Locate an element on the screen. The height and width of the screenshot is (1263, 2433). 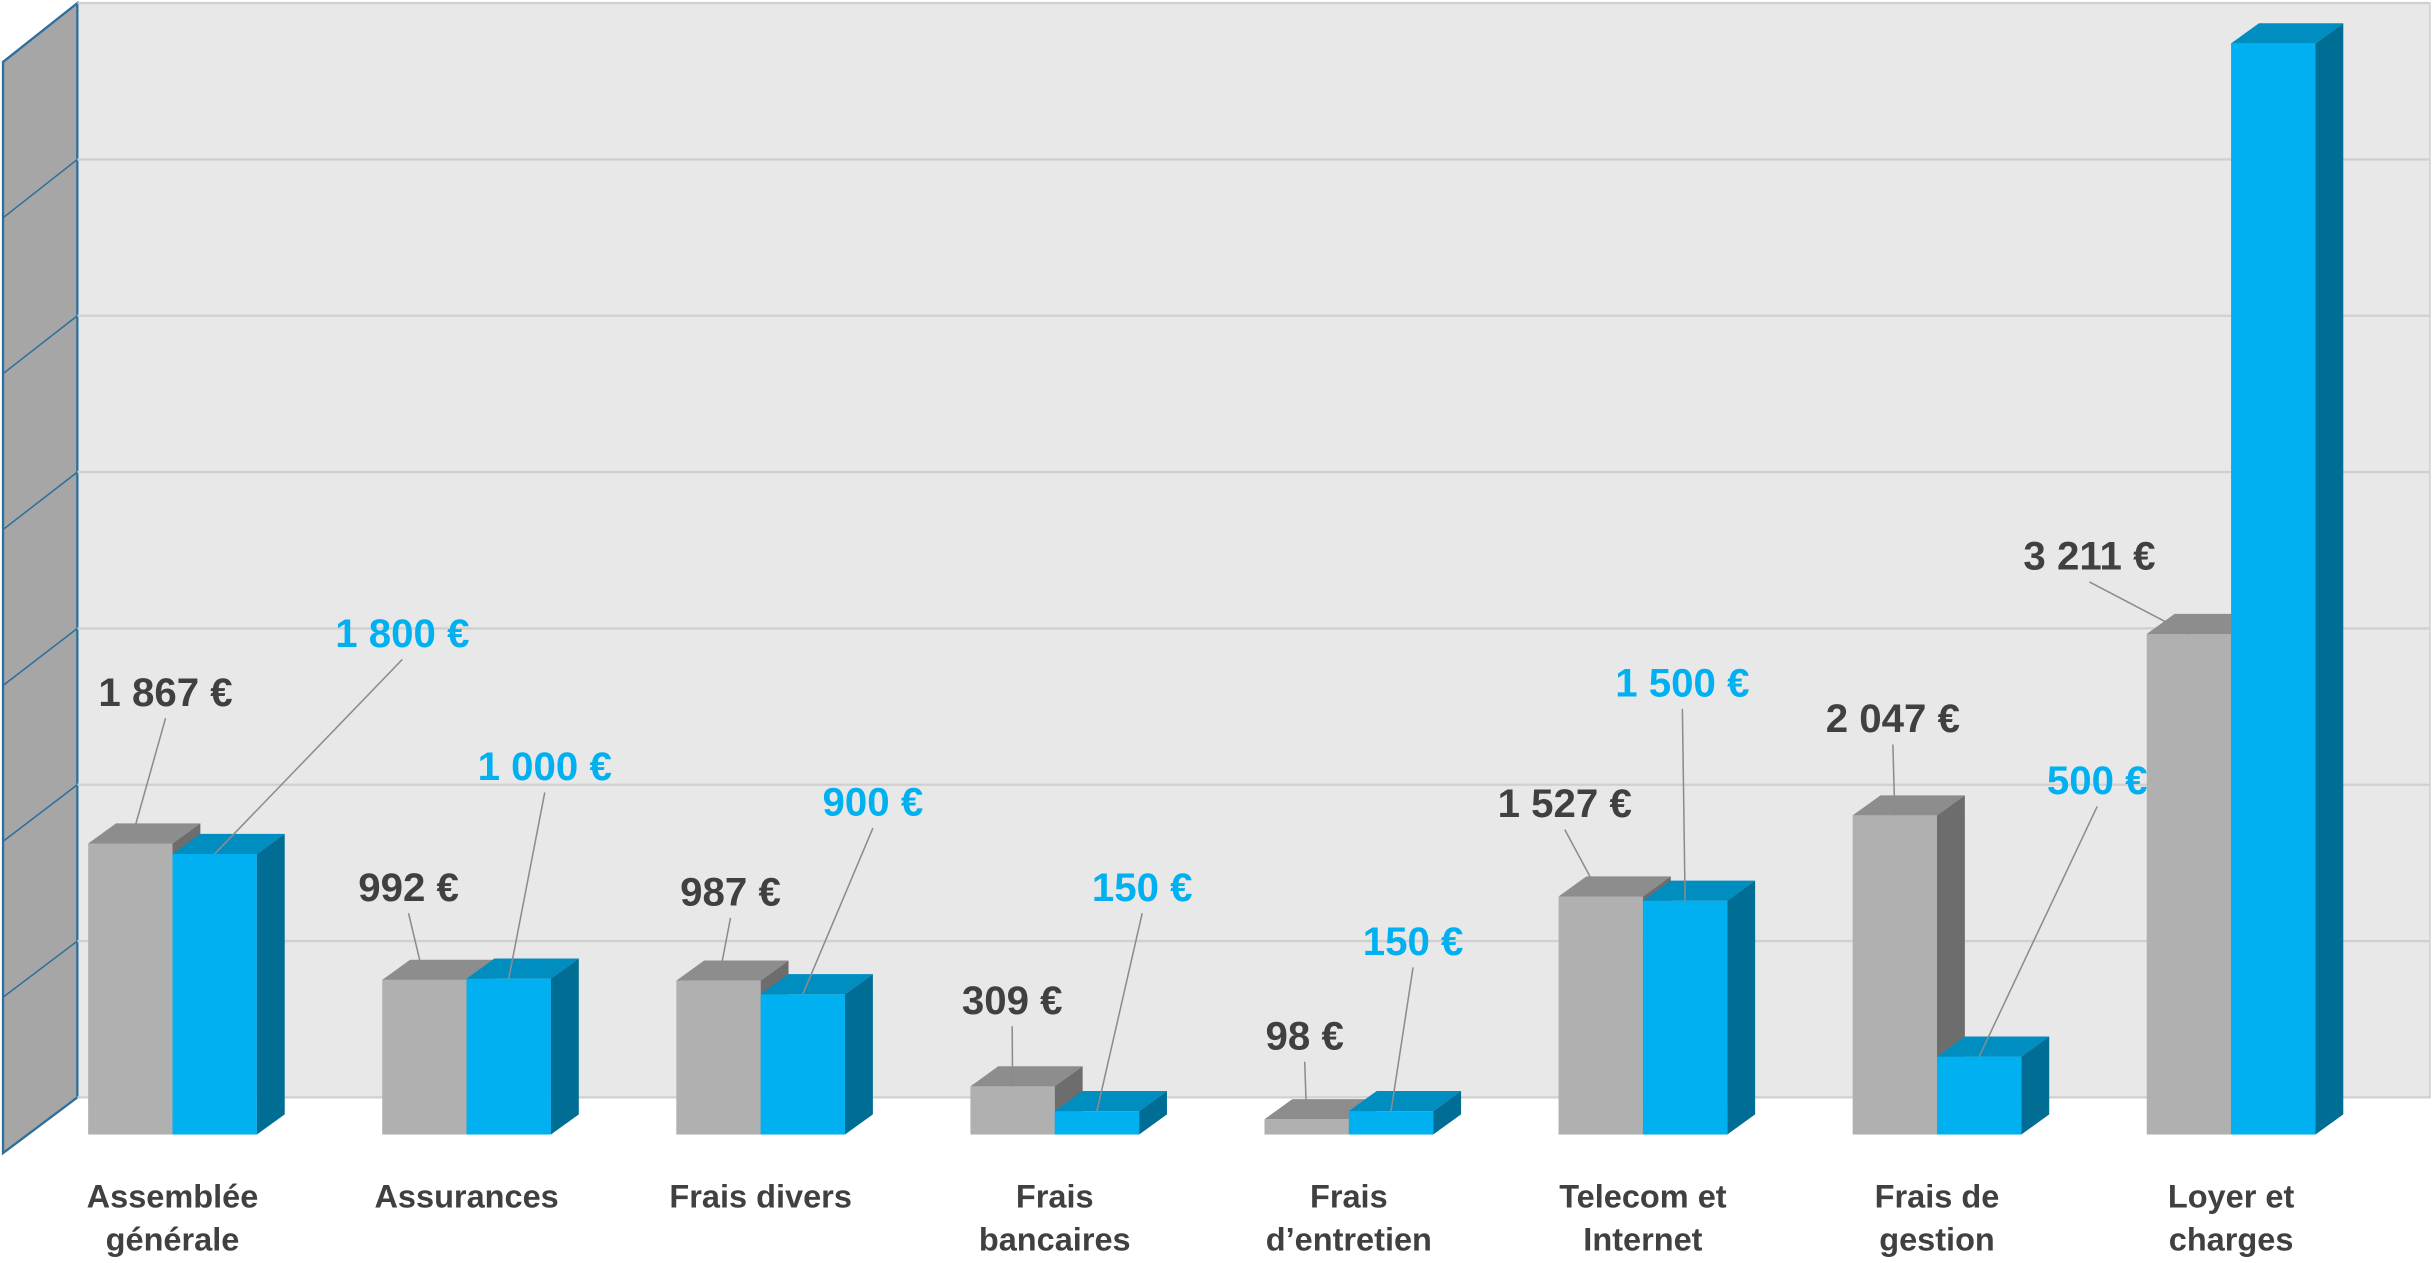
value-label: 1 867 € is located at coordinates (165, 692).